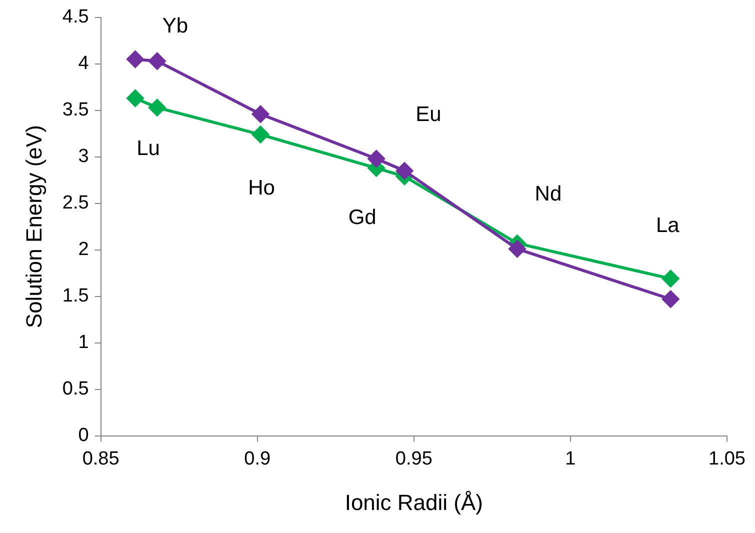  Describe the element at coordinates (727, 459) in the screenshot. I see `x-tick-label: 1.05` at that location.